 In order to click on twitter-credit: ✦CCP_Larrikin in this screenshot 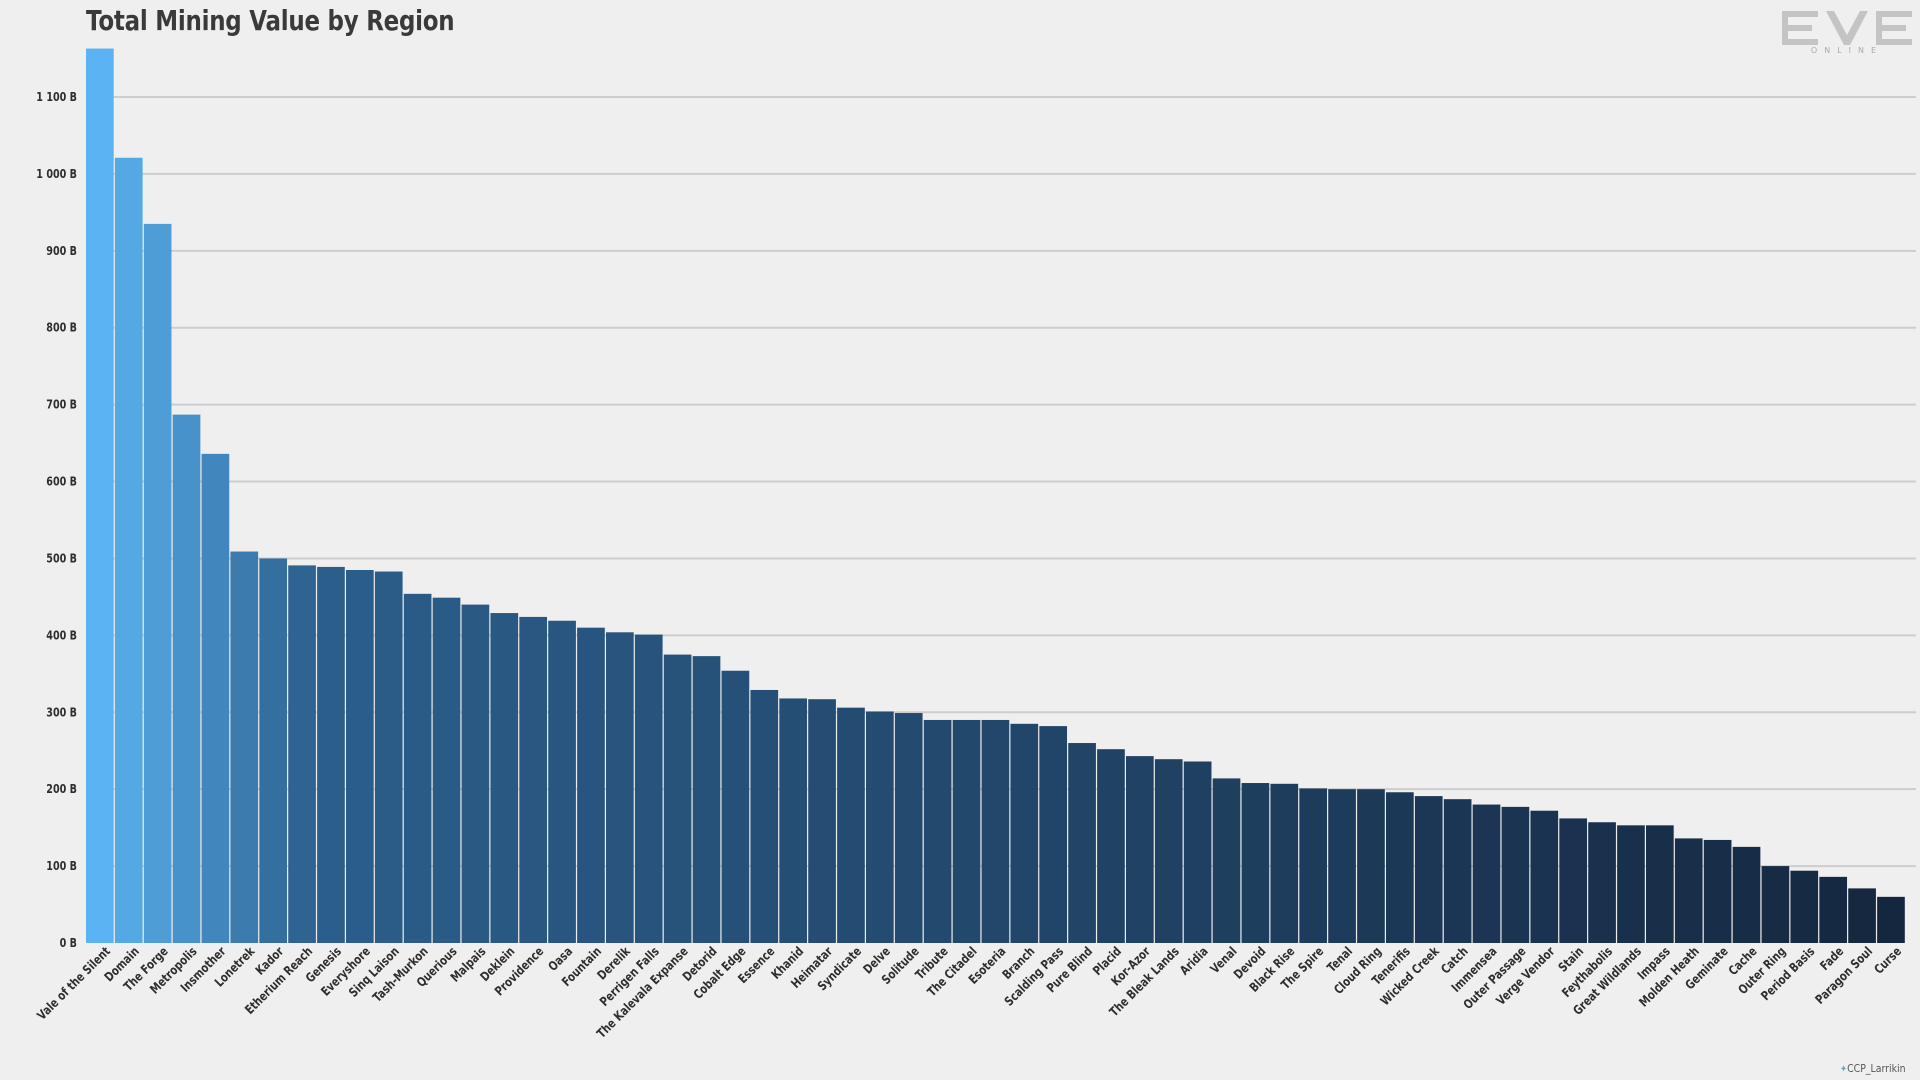, I will do `click(1873, 1068)`.